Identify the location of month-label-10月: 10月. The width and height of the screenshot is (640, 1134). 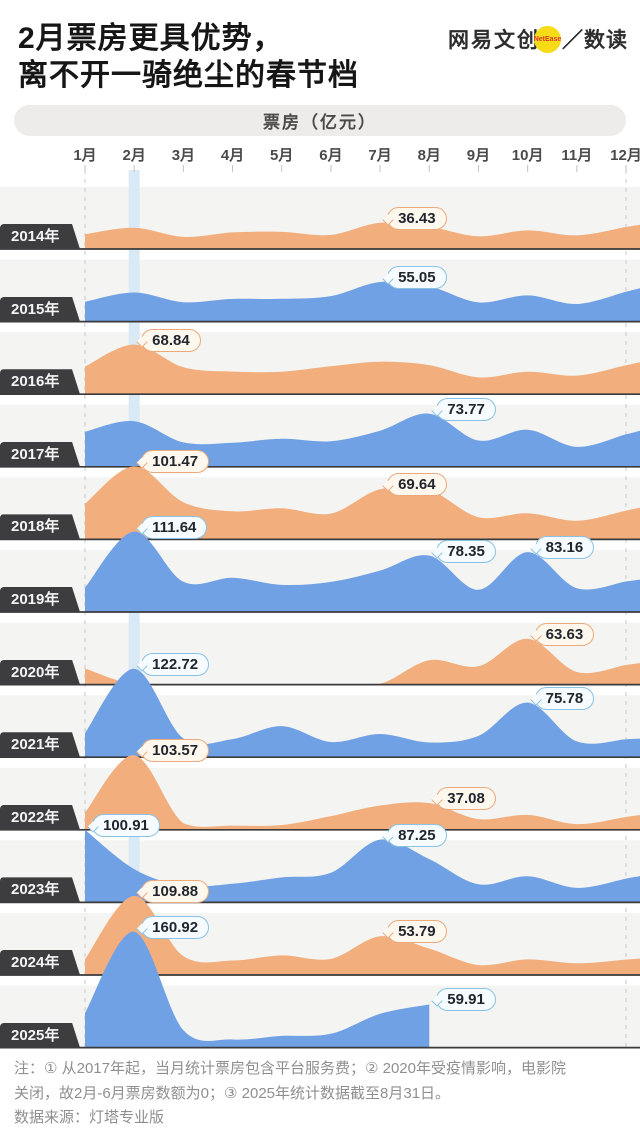
(527, 155).